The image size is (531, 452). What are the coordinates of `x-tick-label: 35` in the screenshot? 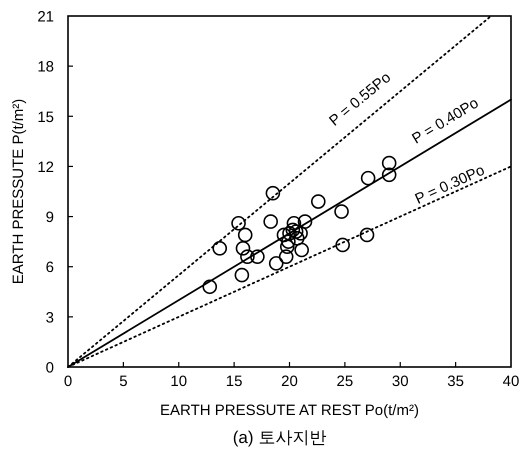 It's located at (455, 381).